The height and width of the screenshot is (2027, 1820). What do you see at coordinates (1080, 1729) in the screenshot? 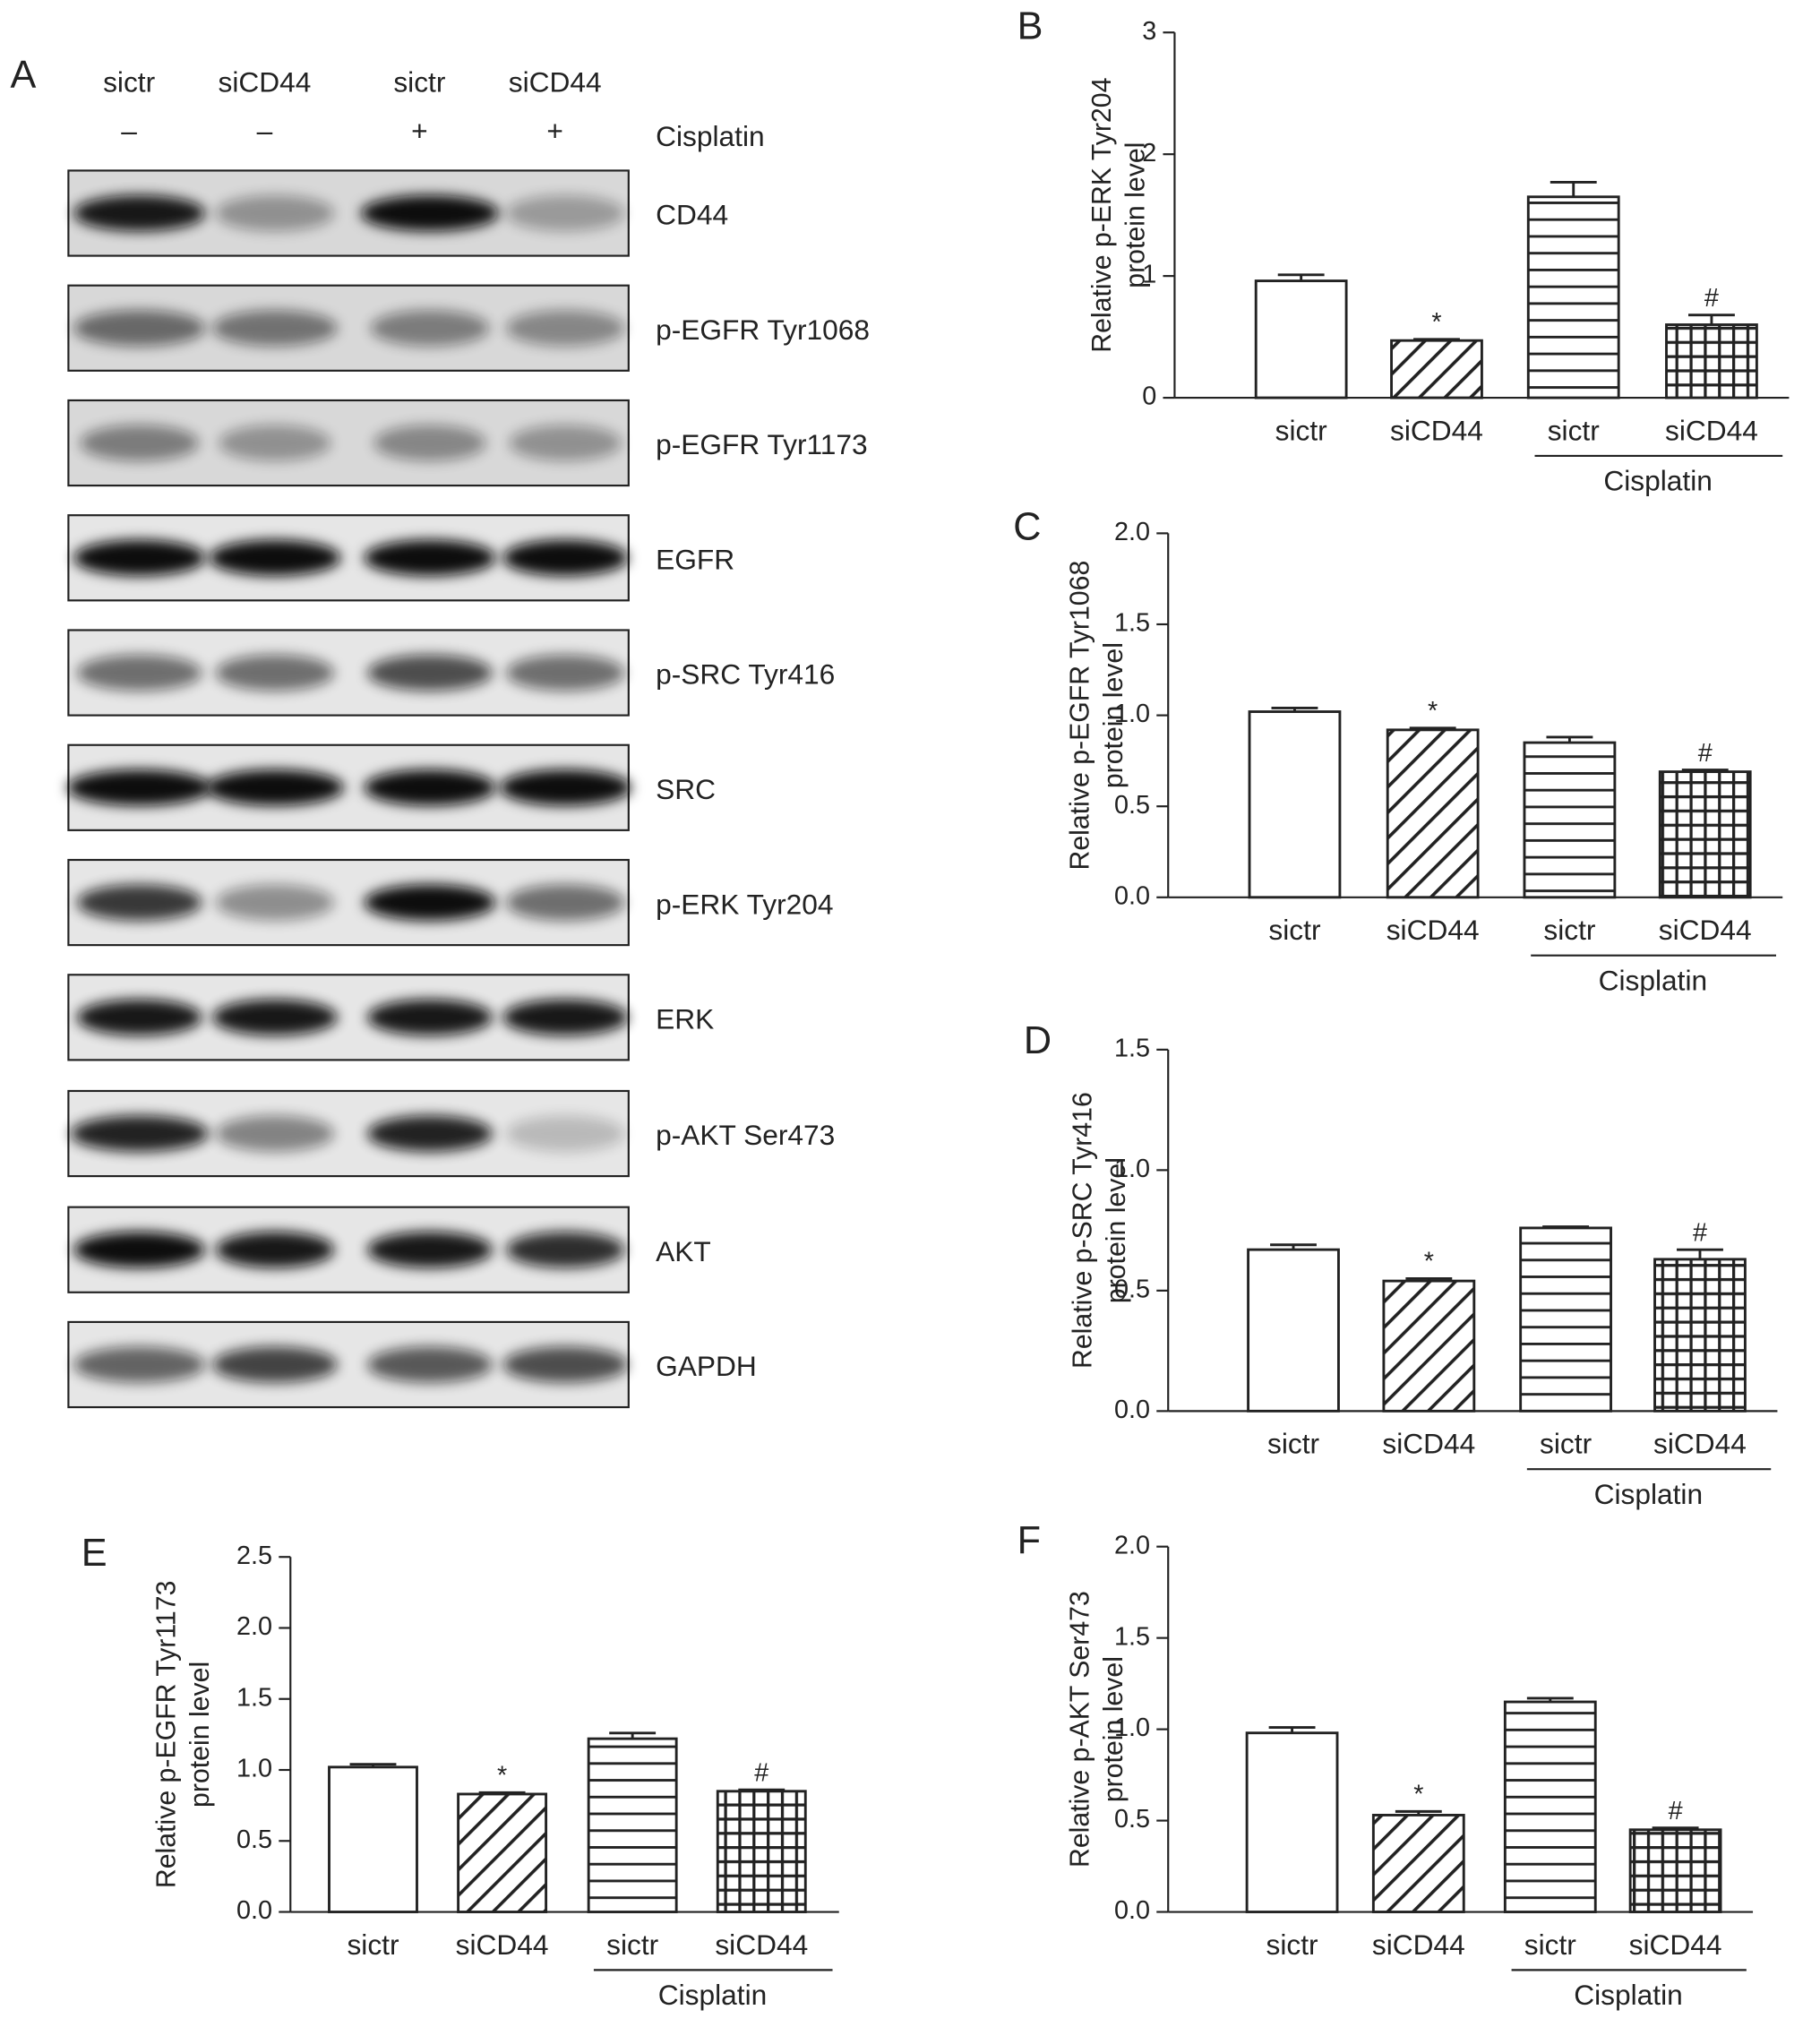
I see `y-axis-label: Relative p-AKT Ser473` at bounding box center [1080, 1729].